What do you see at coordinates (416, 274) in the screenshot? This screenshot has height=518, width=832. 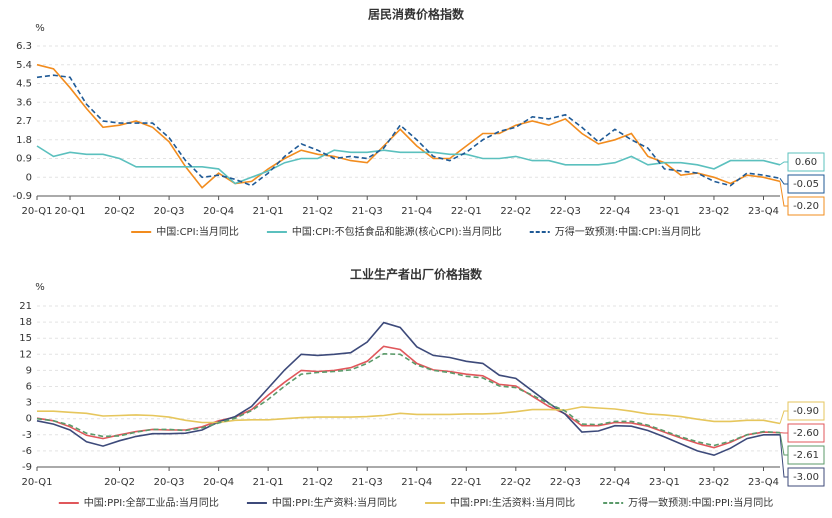 I see `chart-title: 工业生产者出厂价格指数` at bounding box center [416, 274].